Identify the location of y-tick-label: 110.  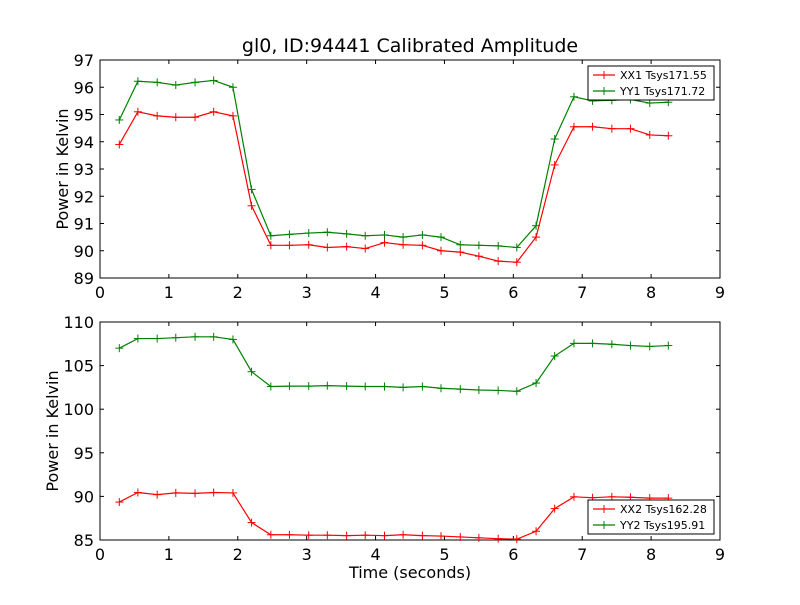
(78, 322).